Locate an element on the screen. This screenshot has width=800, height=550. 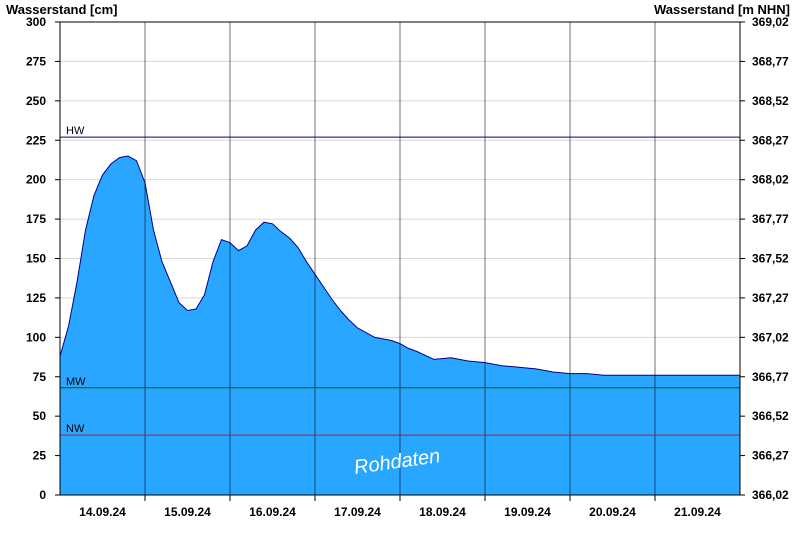
y-tick-label: 25 is located at coordinates (40, 456).